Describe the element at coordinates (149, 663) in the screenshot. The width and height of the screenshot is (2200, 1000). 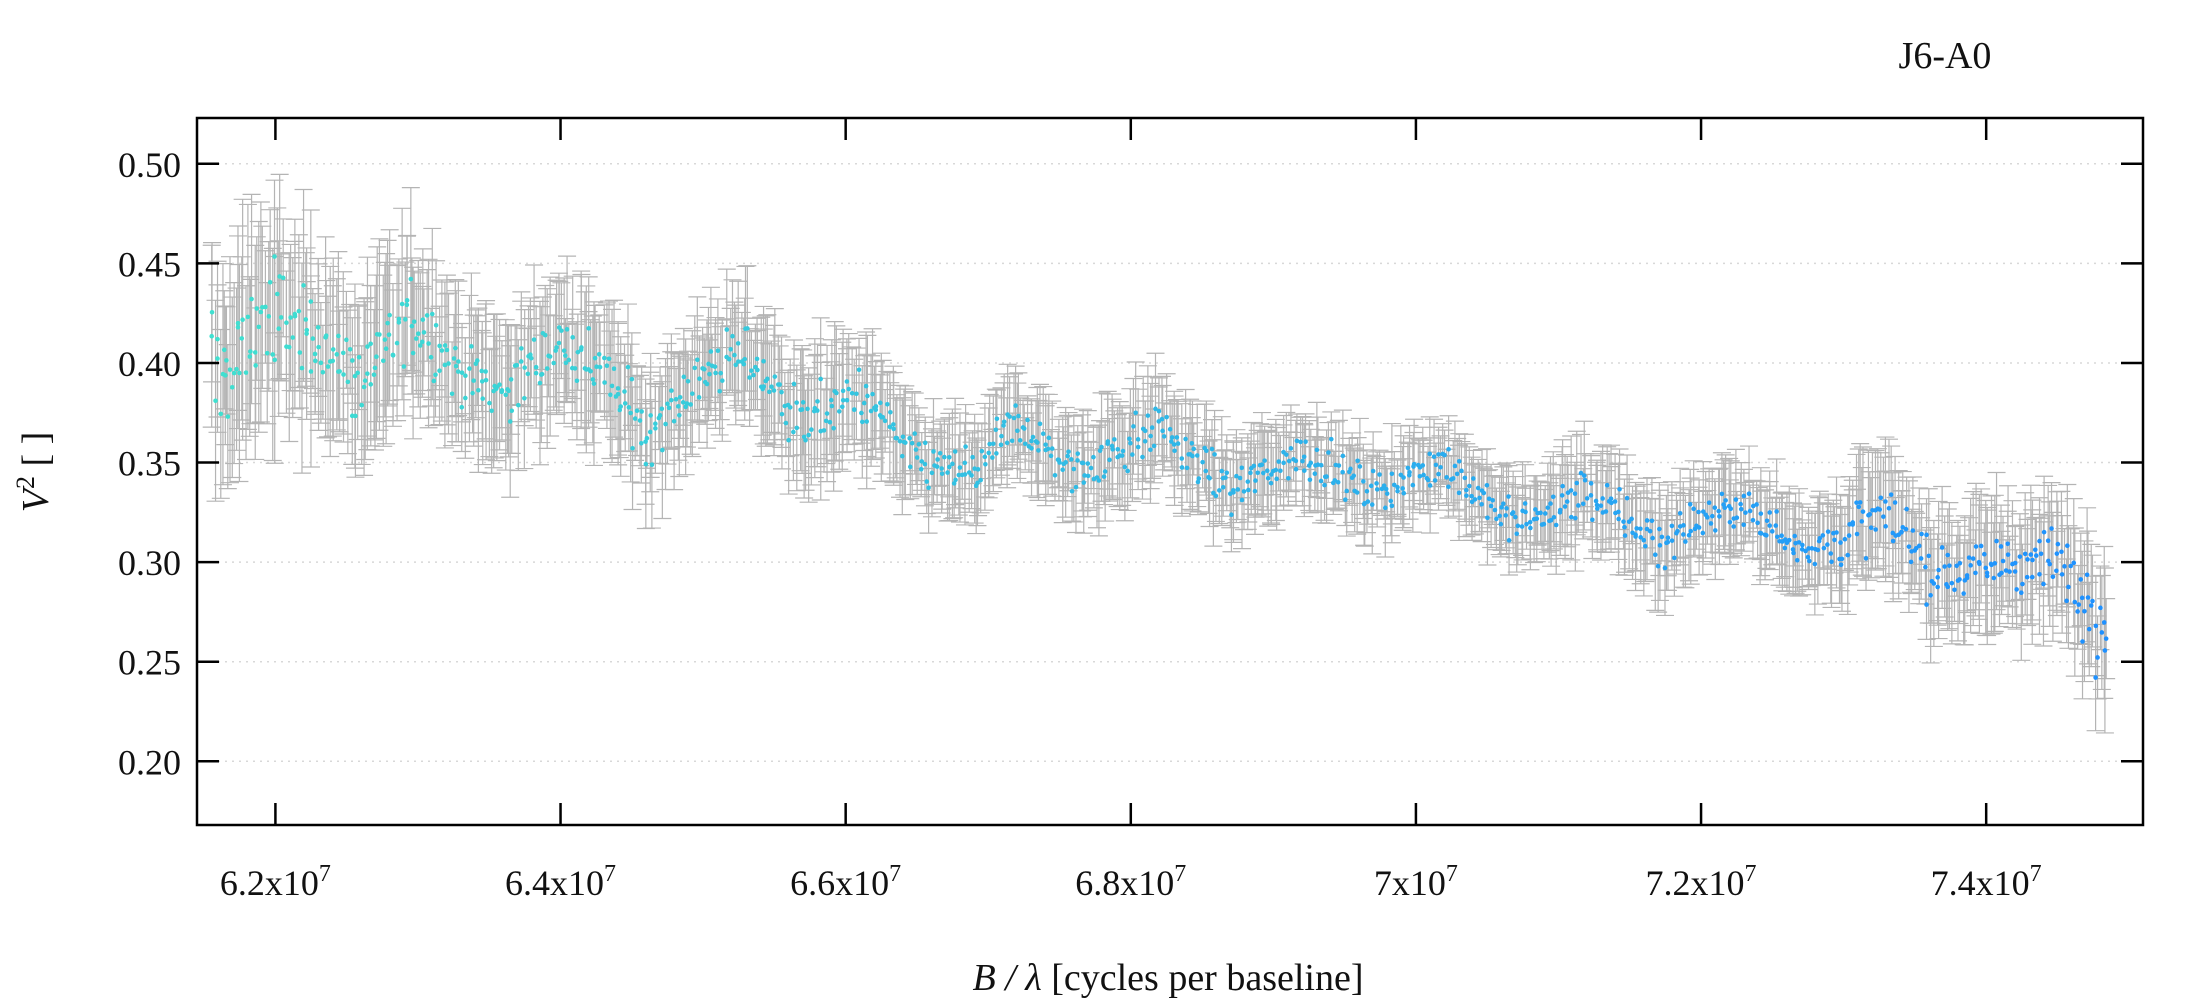
I see `y-tick-label: 0.25` at that location.